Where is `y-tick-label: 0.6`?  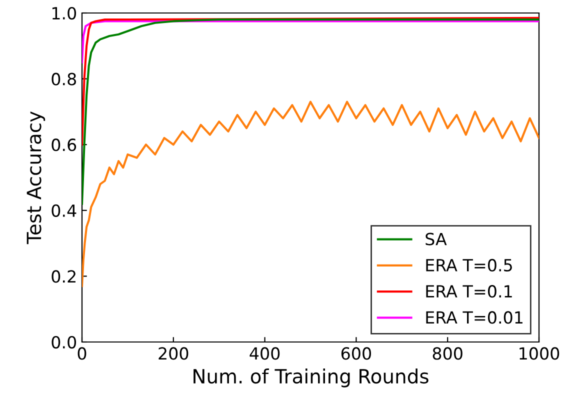 y-tick-label: 0.6 is located at coordinates (64, 145).